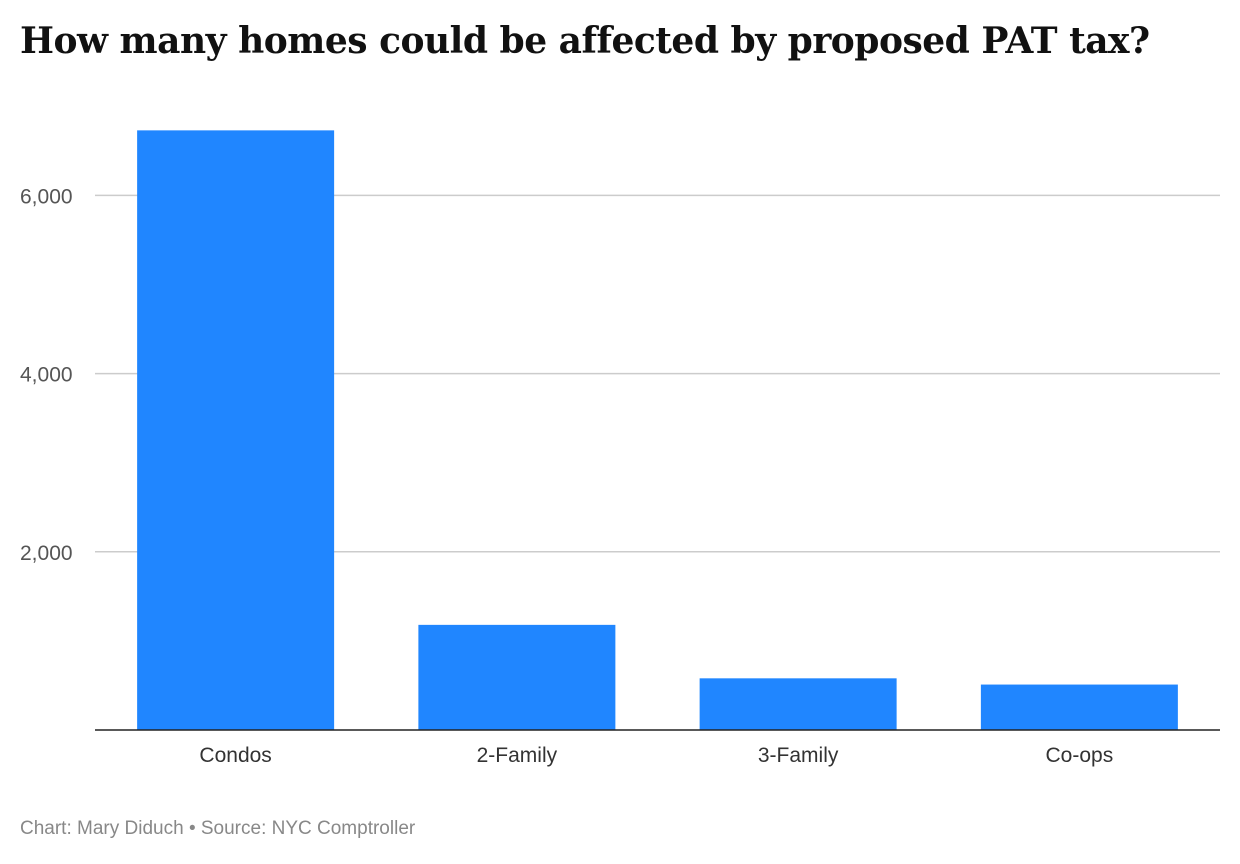 The image size is (1240, 864). What do you see at coordinates (517, 755) in the screenshot?
I see `x-category-label: 2-Family` at bounding box center [517, 755].